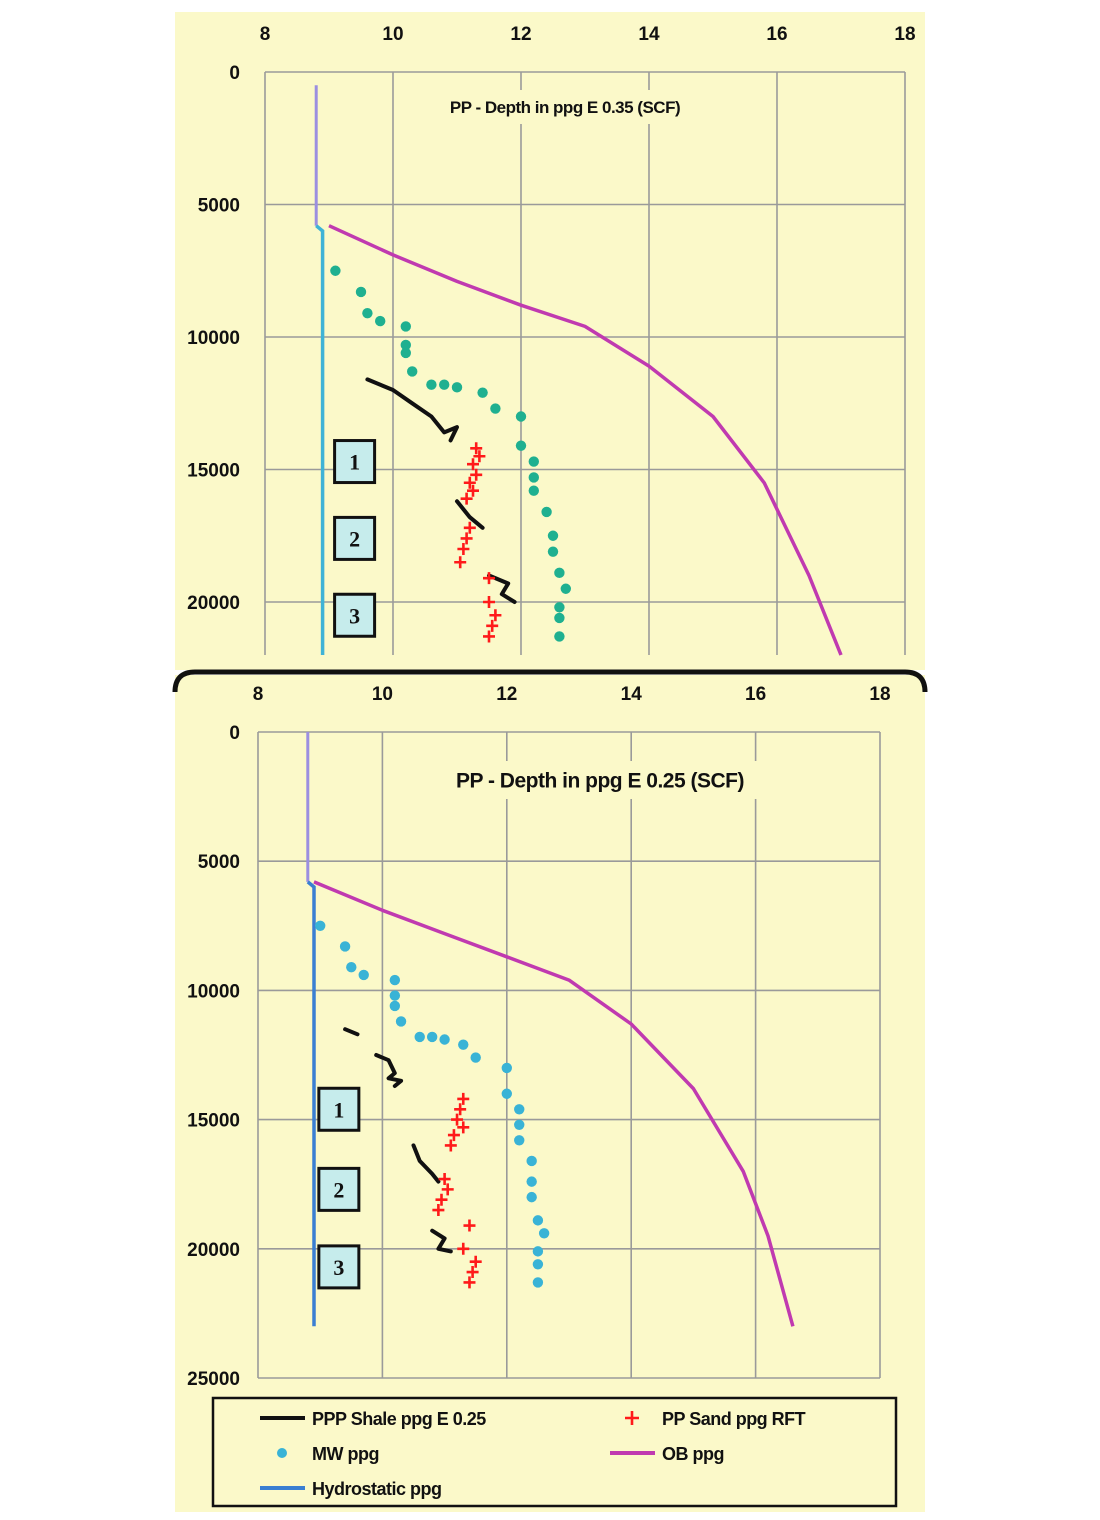 Image resolution: width=1100 pixels, height=1520 pixels. I want to click on top-y-tick-label: 5000, so click(219, 206).